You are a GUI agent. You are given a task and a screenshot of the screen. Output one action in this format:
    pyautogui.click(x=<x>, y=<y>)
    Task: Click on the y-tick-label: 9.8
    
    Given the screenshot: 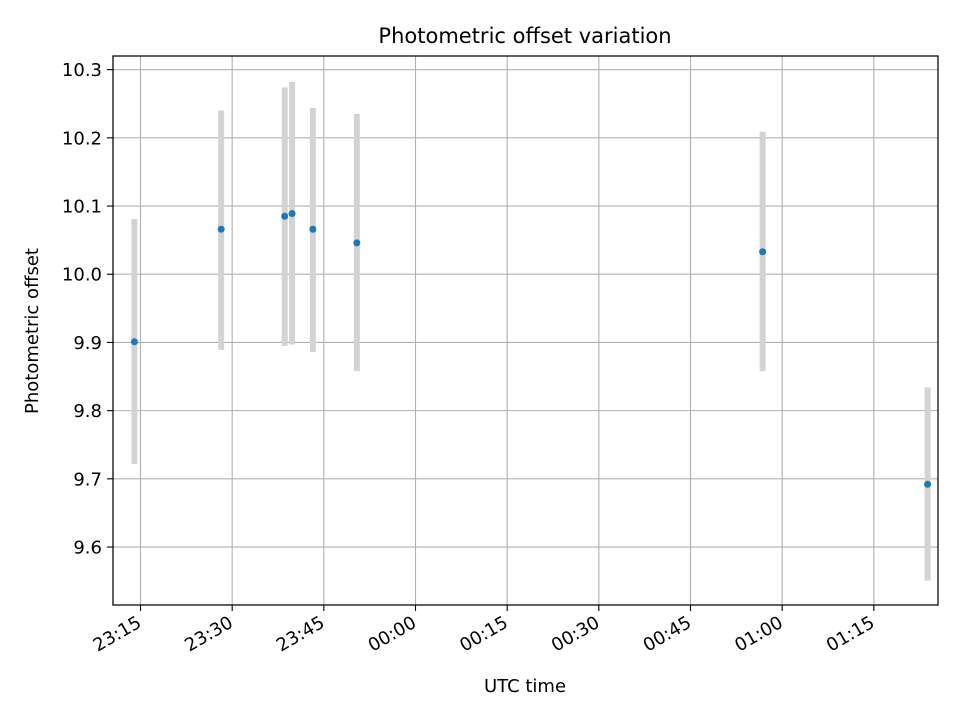 What is the action you would take?
    pyautogui.click(x=87, y=411)
    